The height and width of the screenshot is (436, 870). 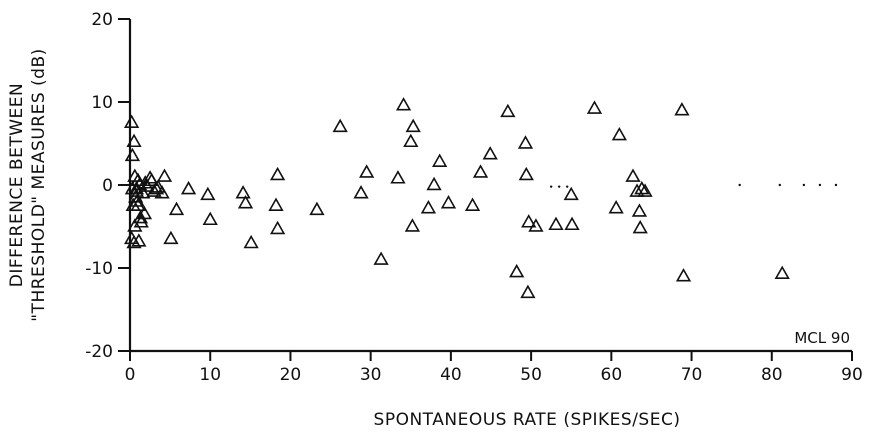 I want to click on x-tick-label: 30, so click(x=371, y=375).